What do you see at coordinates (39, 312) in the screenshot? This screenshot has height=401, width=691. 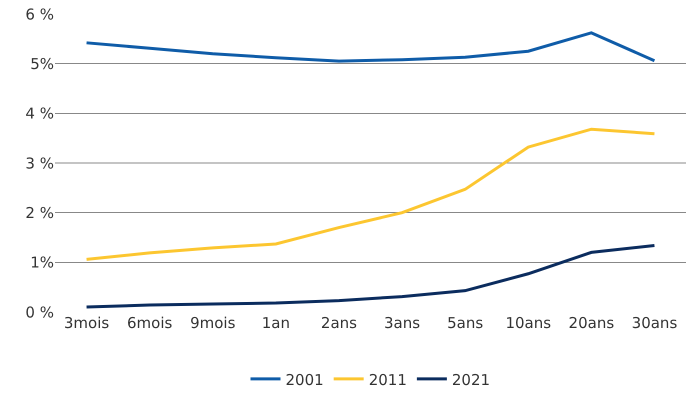 I see `y-tick-label: 0 %` at bounding box center [39, 312].